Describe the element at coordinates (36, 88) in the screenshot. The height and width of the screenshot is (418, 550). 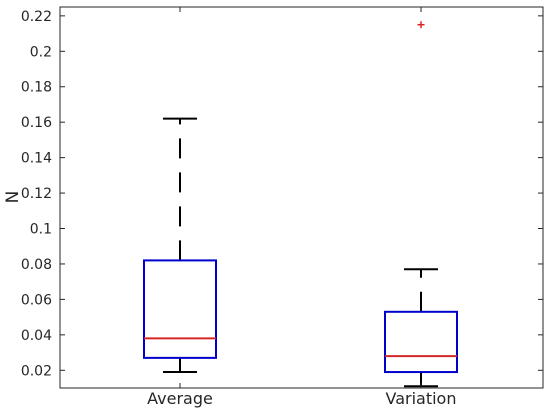
I see `y-tick-label: 0.18` at that location.